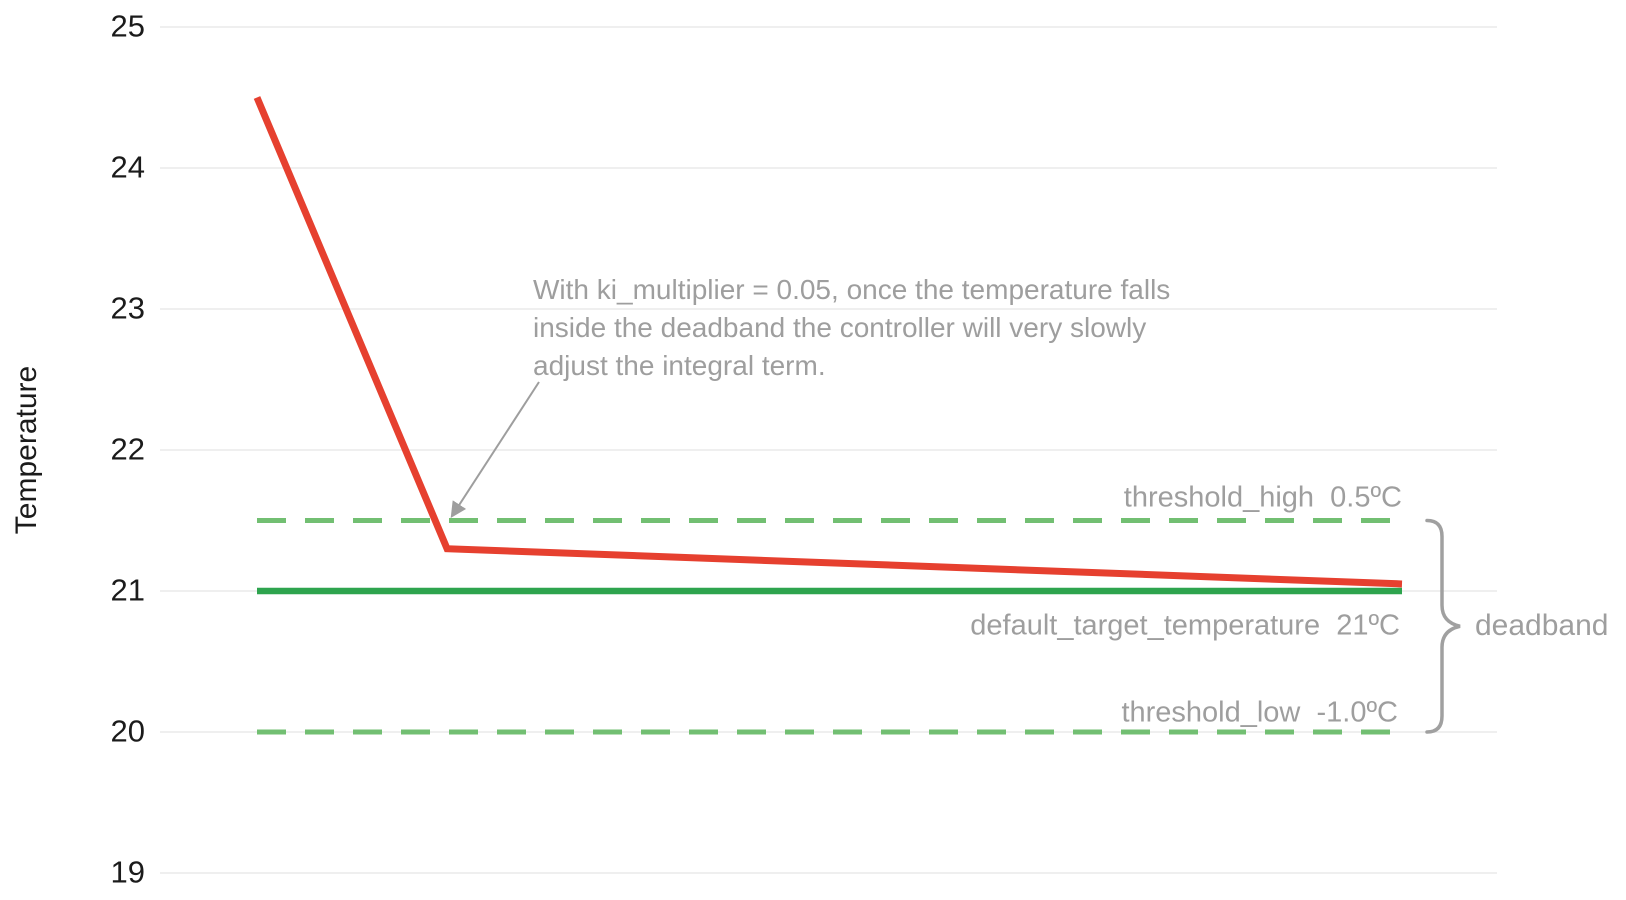  I want to click on deadband-label: deadband, so click(1542, 625).